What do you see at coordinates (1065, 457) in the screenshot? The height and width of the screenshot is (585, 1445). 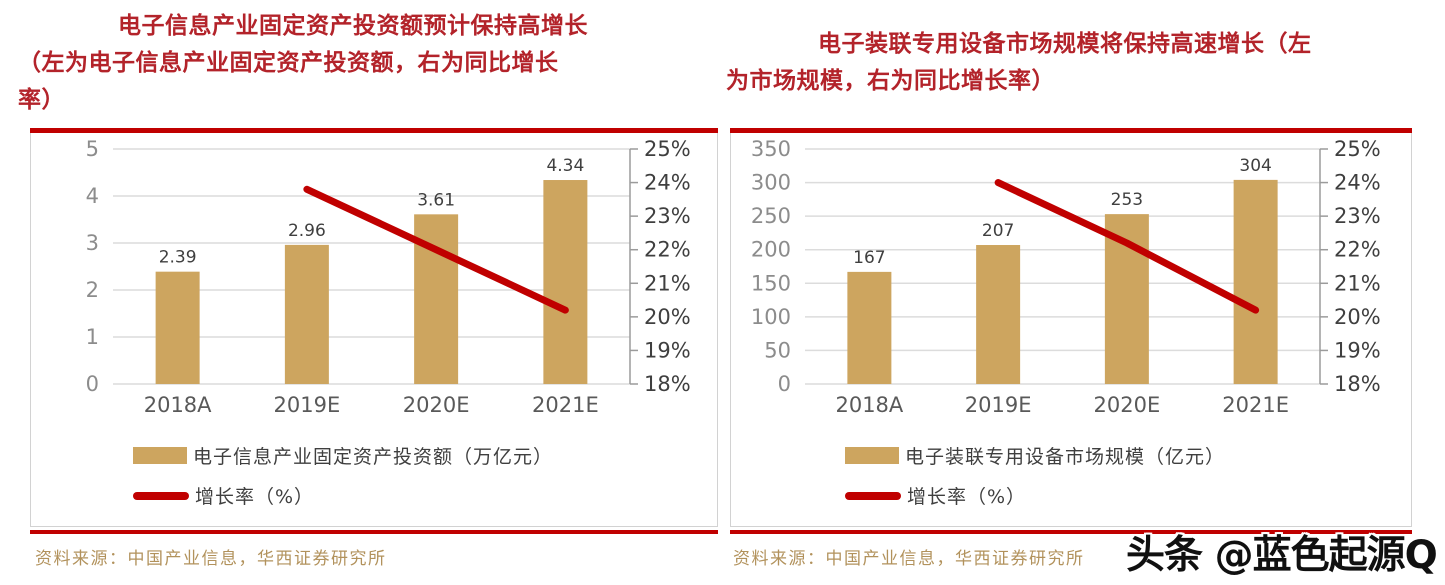 I see `bar-legend-label: 电子装联专用设备市场规模（亿元）` at bounding box center [1065, 457].